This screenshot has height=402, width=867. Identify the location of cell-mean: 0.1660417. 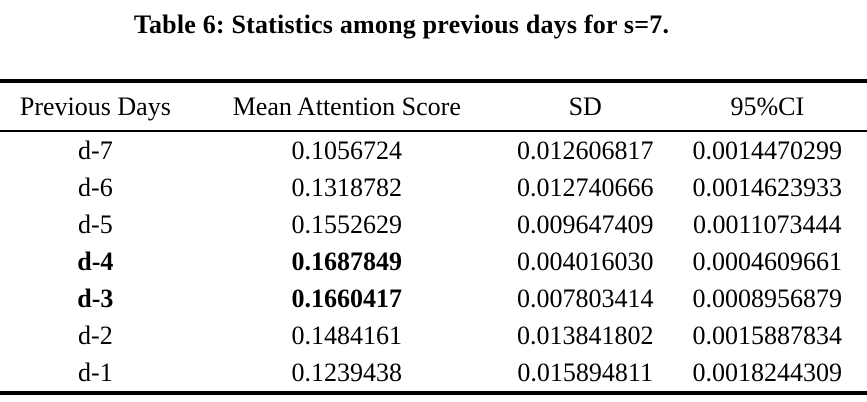
(347, 298).